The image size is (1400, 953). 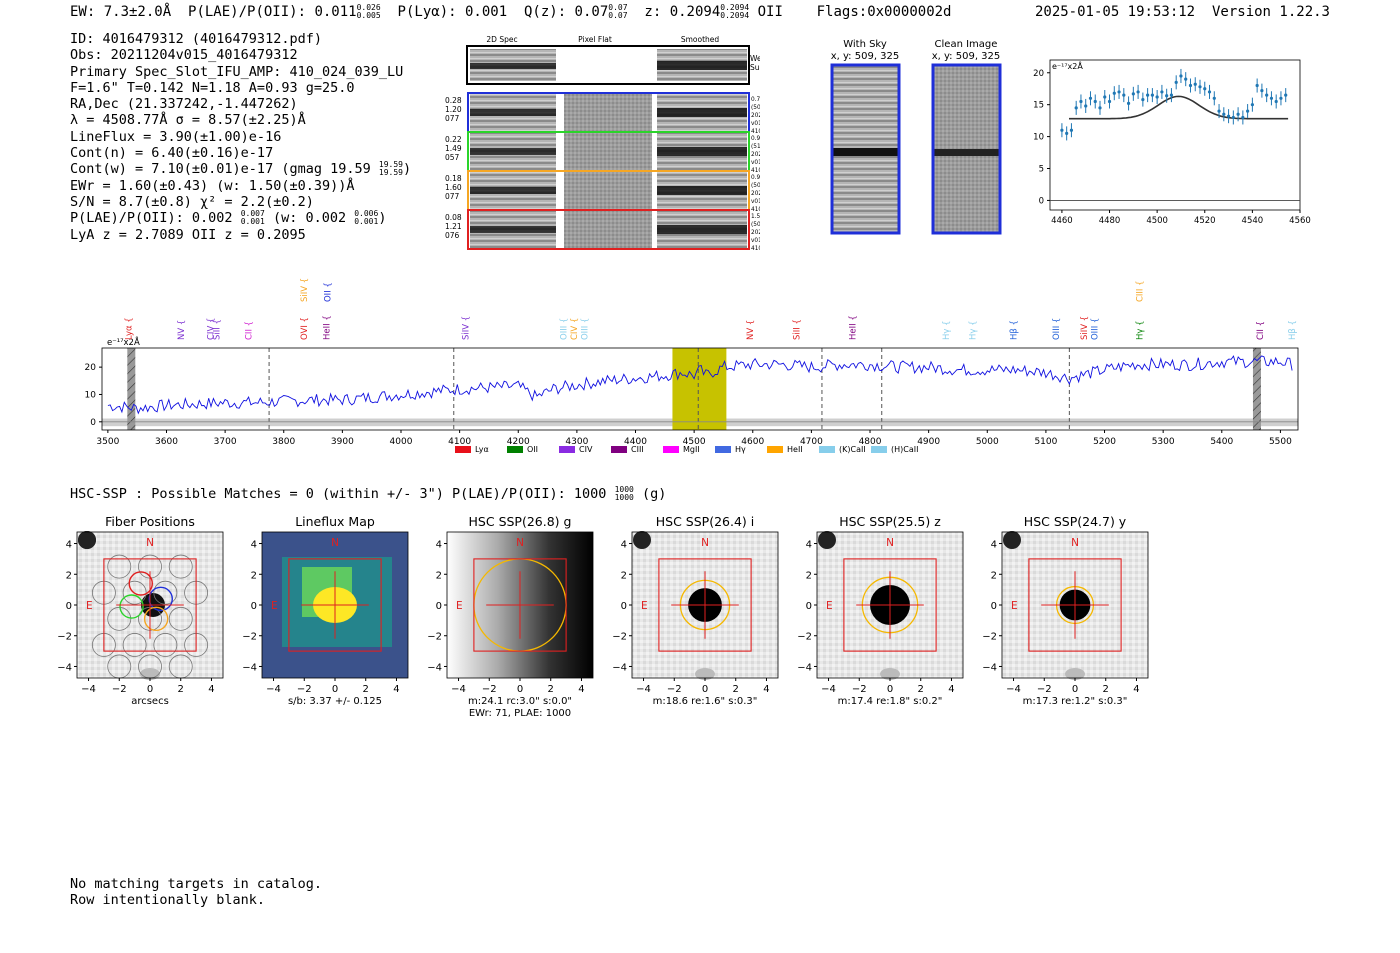 I want to click on plae-upper: 0.026, so click(x=368, y=7).